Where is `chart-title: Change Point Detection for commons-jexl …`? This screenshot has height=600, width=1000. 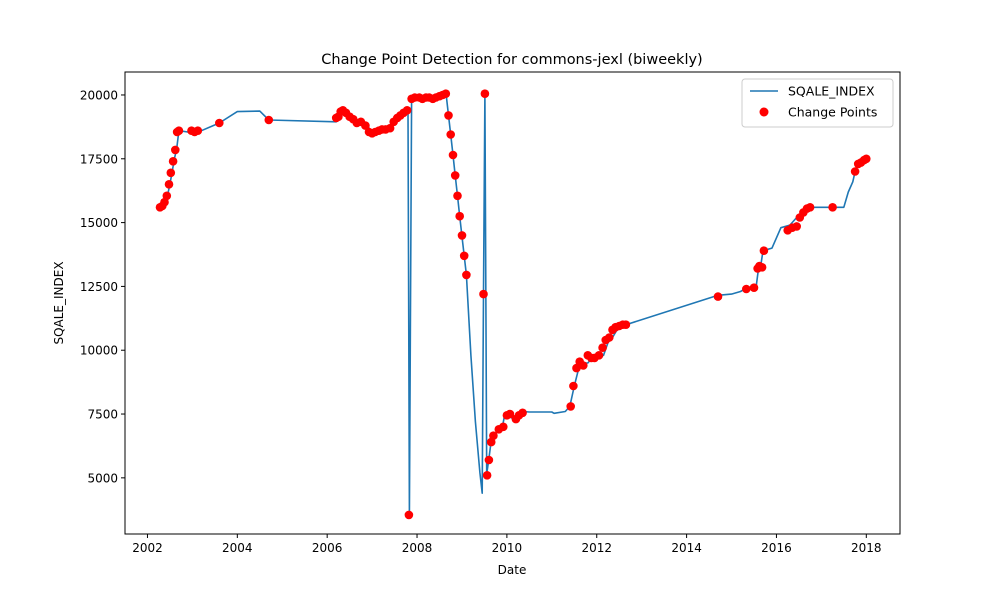
chart-title: Change Point Detection for commons-jexl … is located at coordinates (511, 60).